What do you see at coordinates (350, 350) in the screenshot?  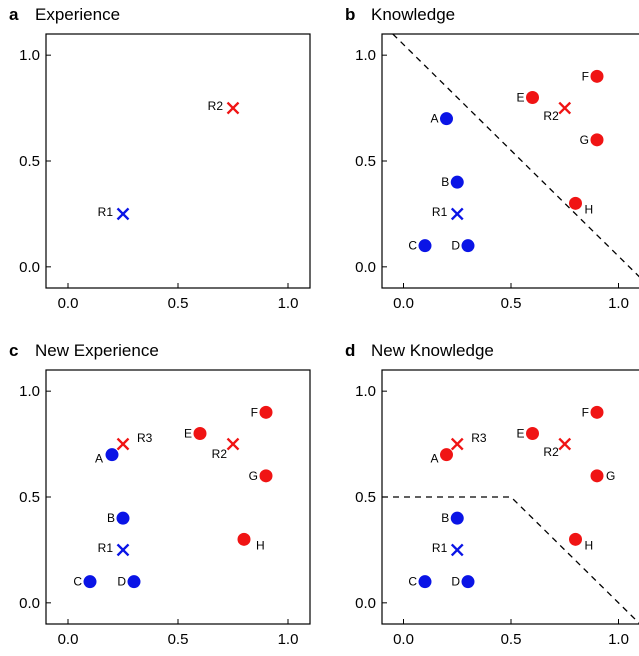 I see `panel-letter: d` at bounding box center [350, 350].